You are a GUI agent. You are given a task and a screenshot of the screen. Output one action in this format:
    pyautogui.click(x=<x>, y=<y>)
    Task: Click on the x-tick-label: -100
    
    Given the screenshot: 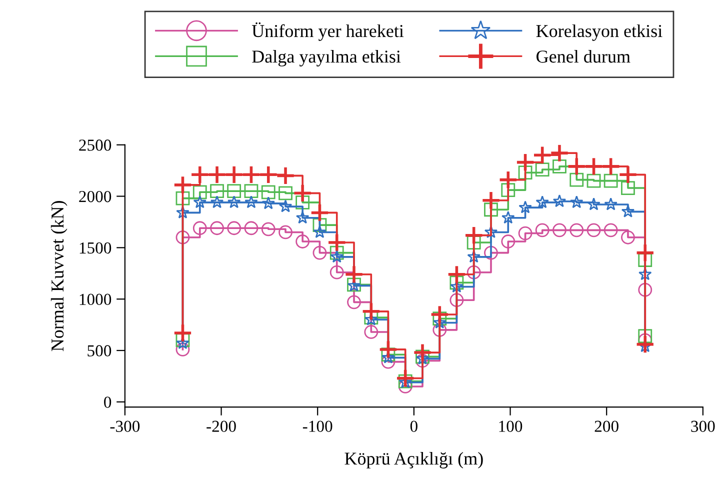 What is the action you would take?
    pyautogui.click(x=317, y=426)
    